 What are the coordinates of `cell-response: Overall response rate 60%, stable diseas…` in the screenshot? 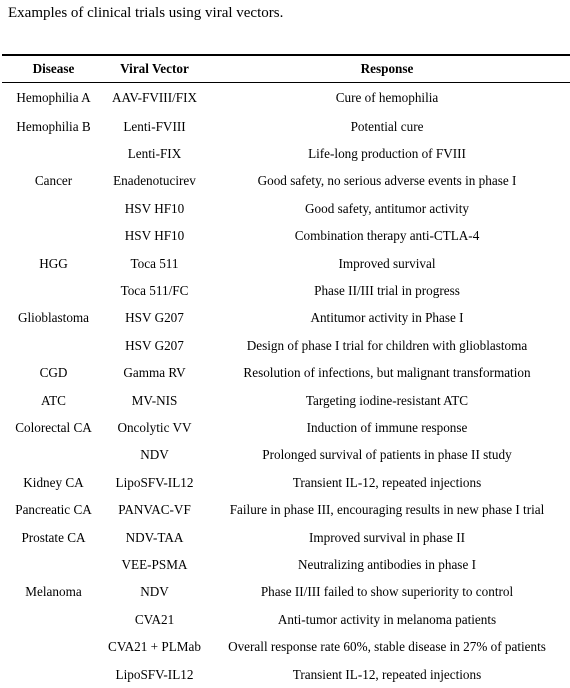 It's located at (387, 646).